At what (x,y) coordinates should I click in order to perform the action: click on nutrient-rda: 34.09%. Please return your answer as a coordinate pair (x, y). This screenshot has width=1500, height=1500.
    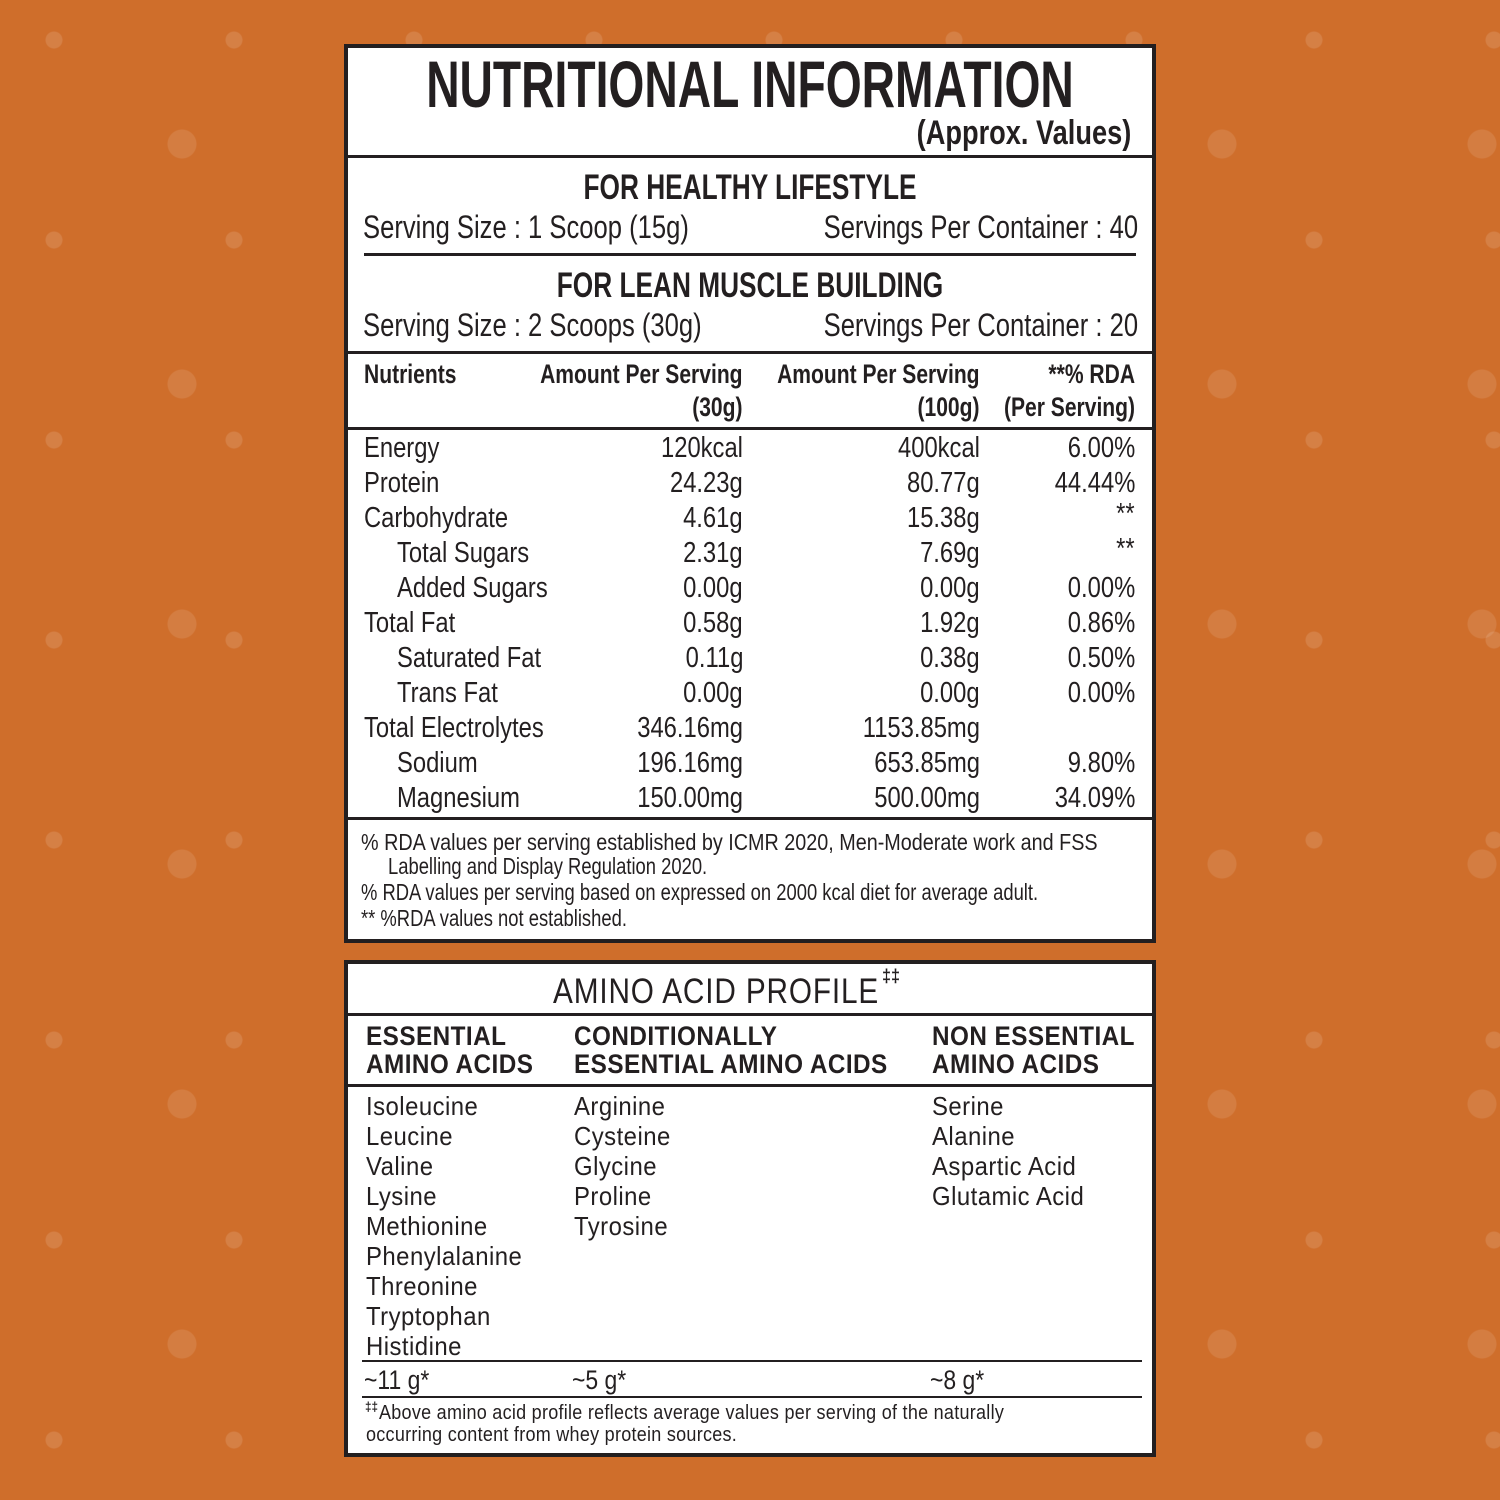
    Looking at the image, I should click on (1094, 797).